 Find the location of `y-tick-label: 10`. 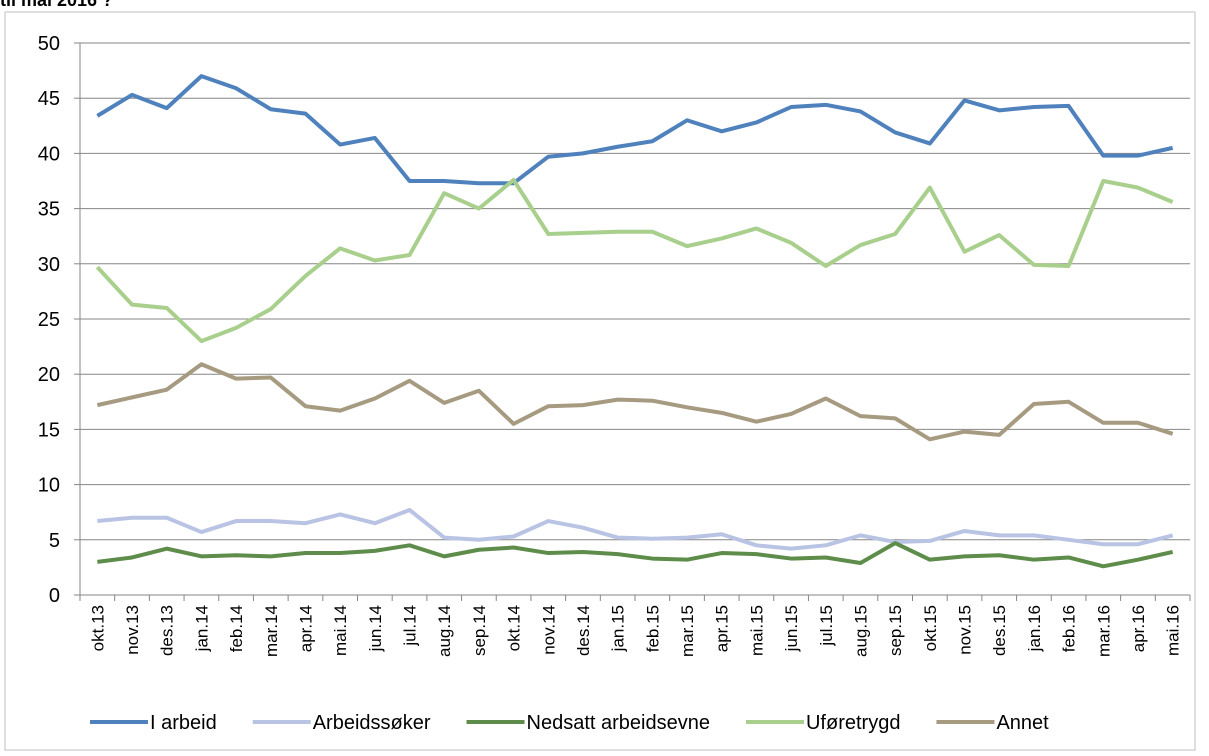

y-tick-label: 10 is located at coordinates (49, 486).